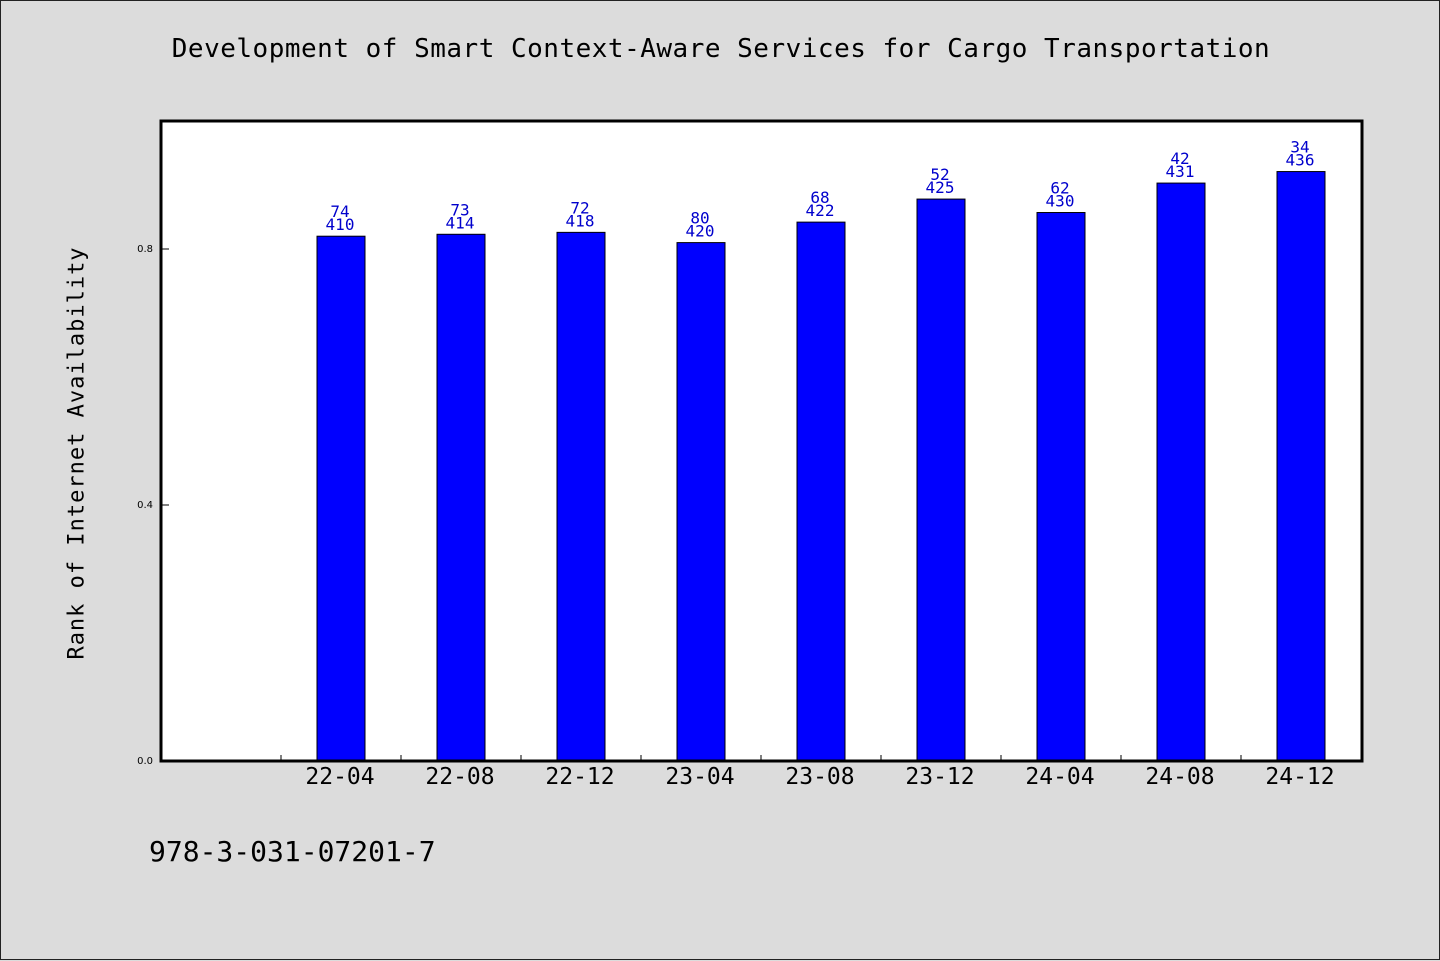  I want to click on bar-label-bottom: 422, so click(820, 210).